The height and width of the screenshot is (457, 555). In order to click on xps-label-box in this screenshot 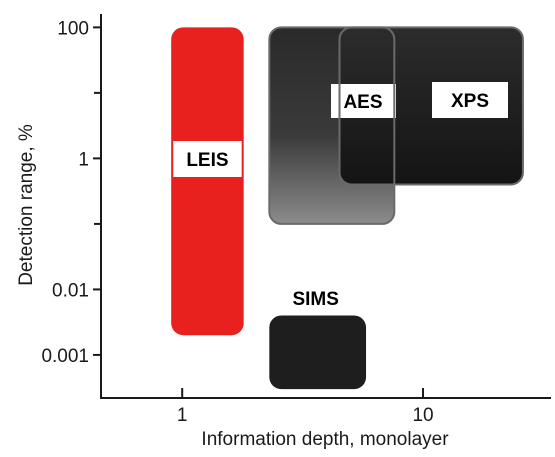, I will do `click(470, 100)`.